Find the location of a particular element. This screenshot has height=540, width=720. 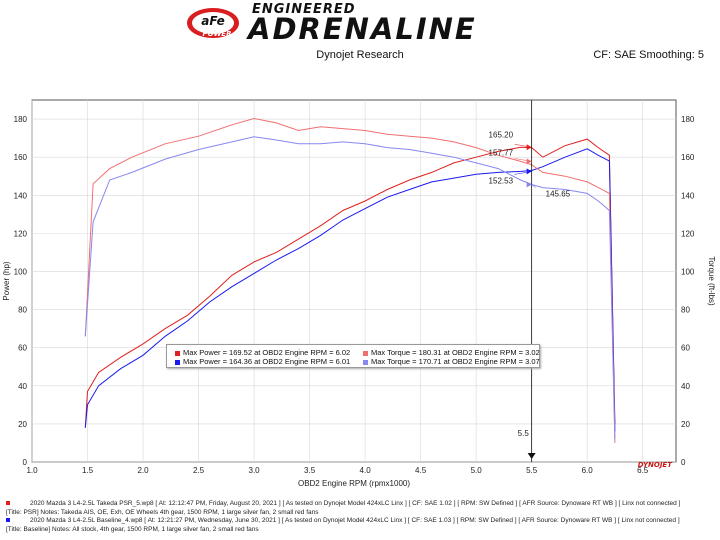

brand-tagline: ENGINEERED is located at coordinates (304, 9).